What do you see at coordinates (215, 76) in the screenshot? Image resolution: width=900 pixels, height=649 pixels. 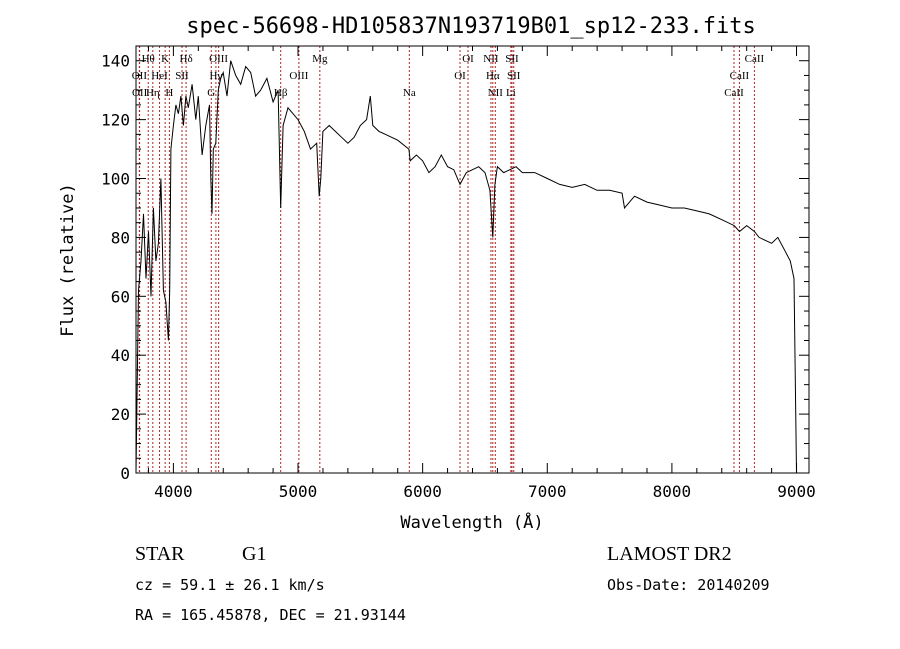 I see `line-label: Hγ` at bounding box center [215, 76].